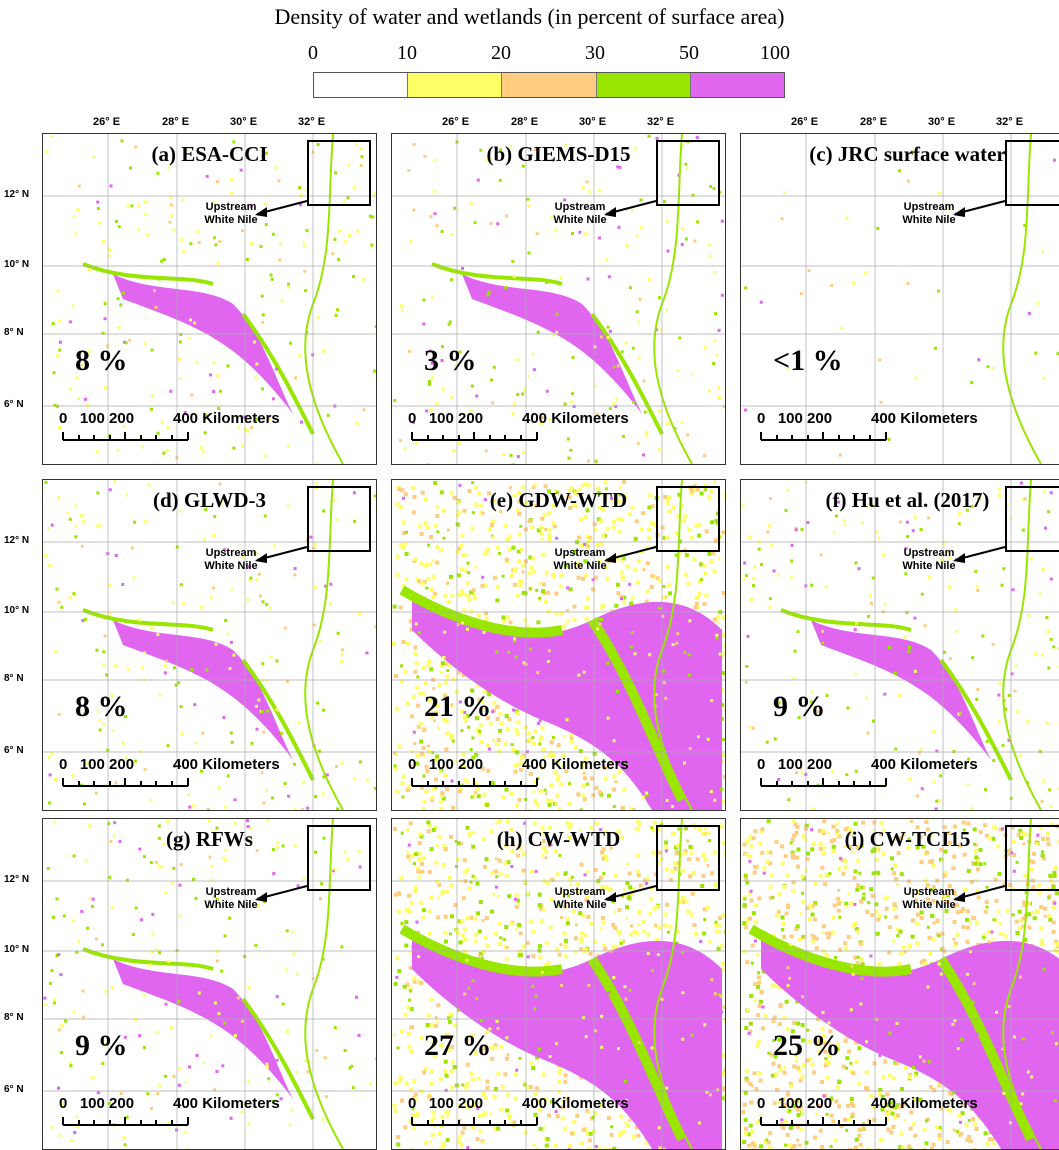 This screenshot has width=1059, height=1150. Describe the element at coordinates (209, 154) in the screenshot. I see `panel-title: (a) ESA-CCI` at that location.